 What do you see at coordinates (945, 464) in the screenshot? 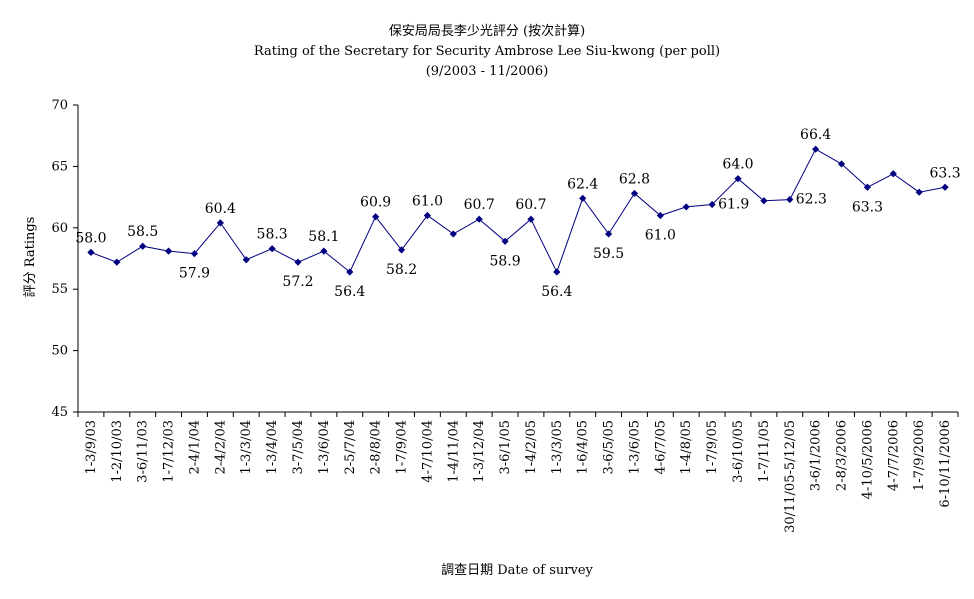
I see `x-tick-label: 6-10/11/2006` at bounding box center [945, 464].